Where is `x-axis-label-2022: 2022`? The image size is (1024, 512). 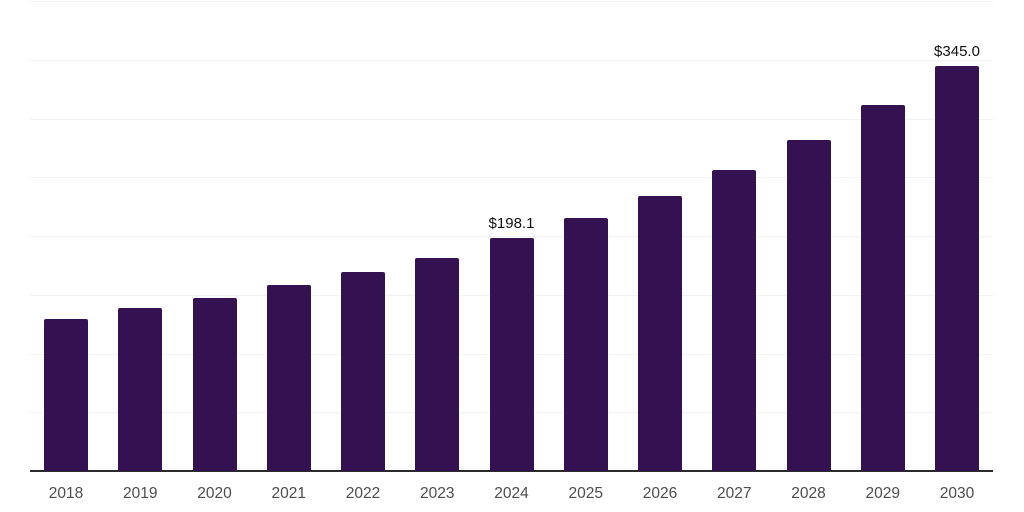
x-axis-label-2022: 2022 is located at coordinates (363, 493).